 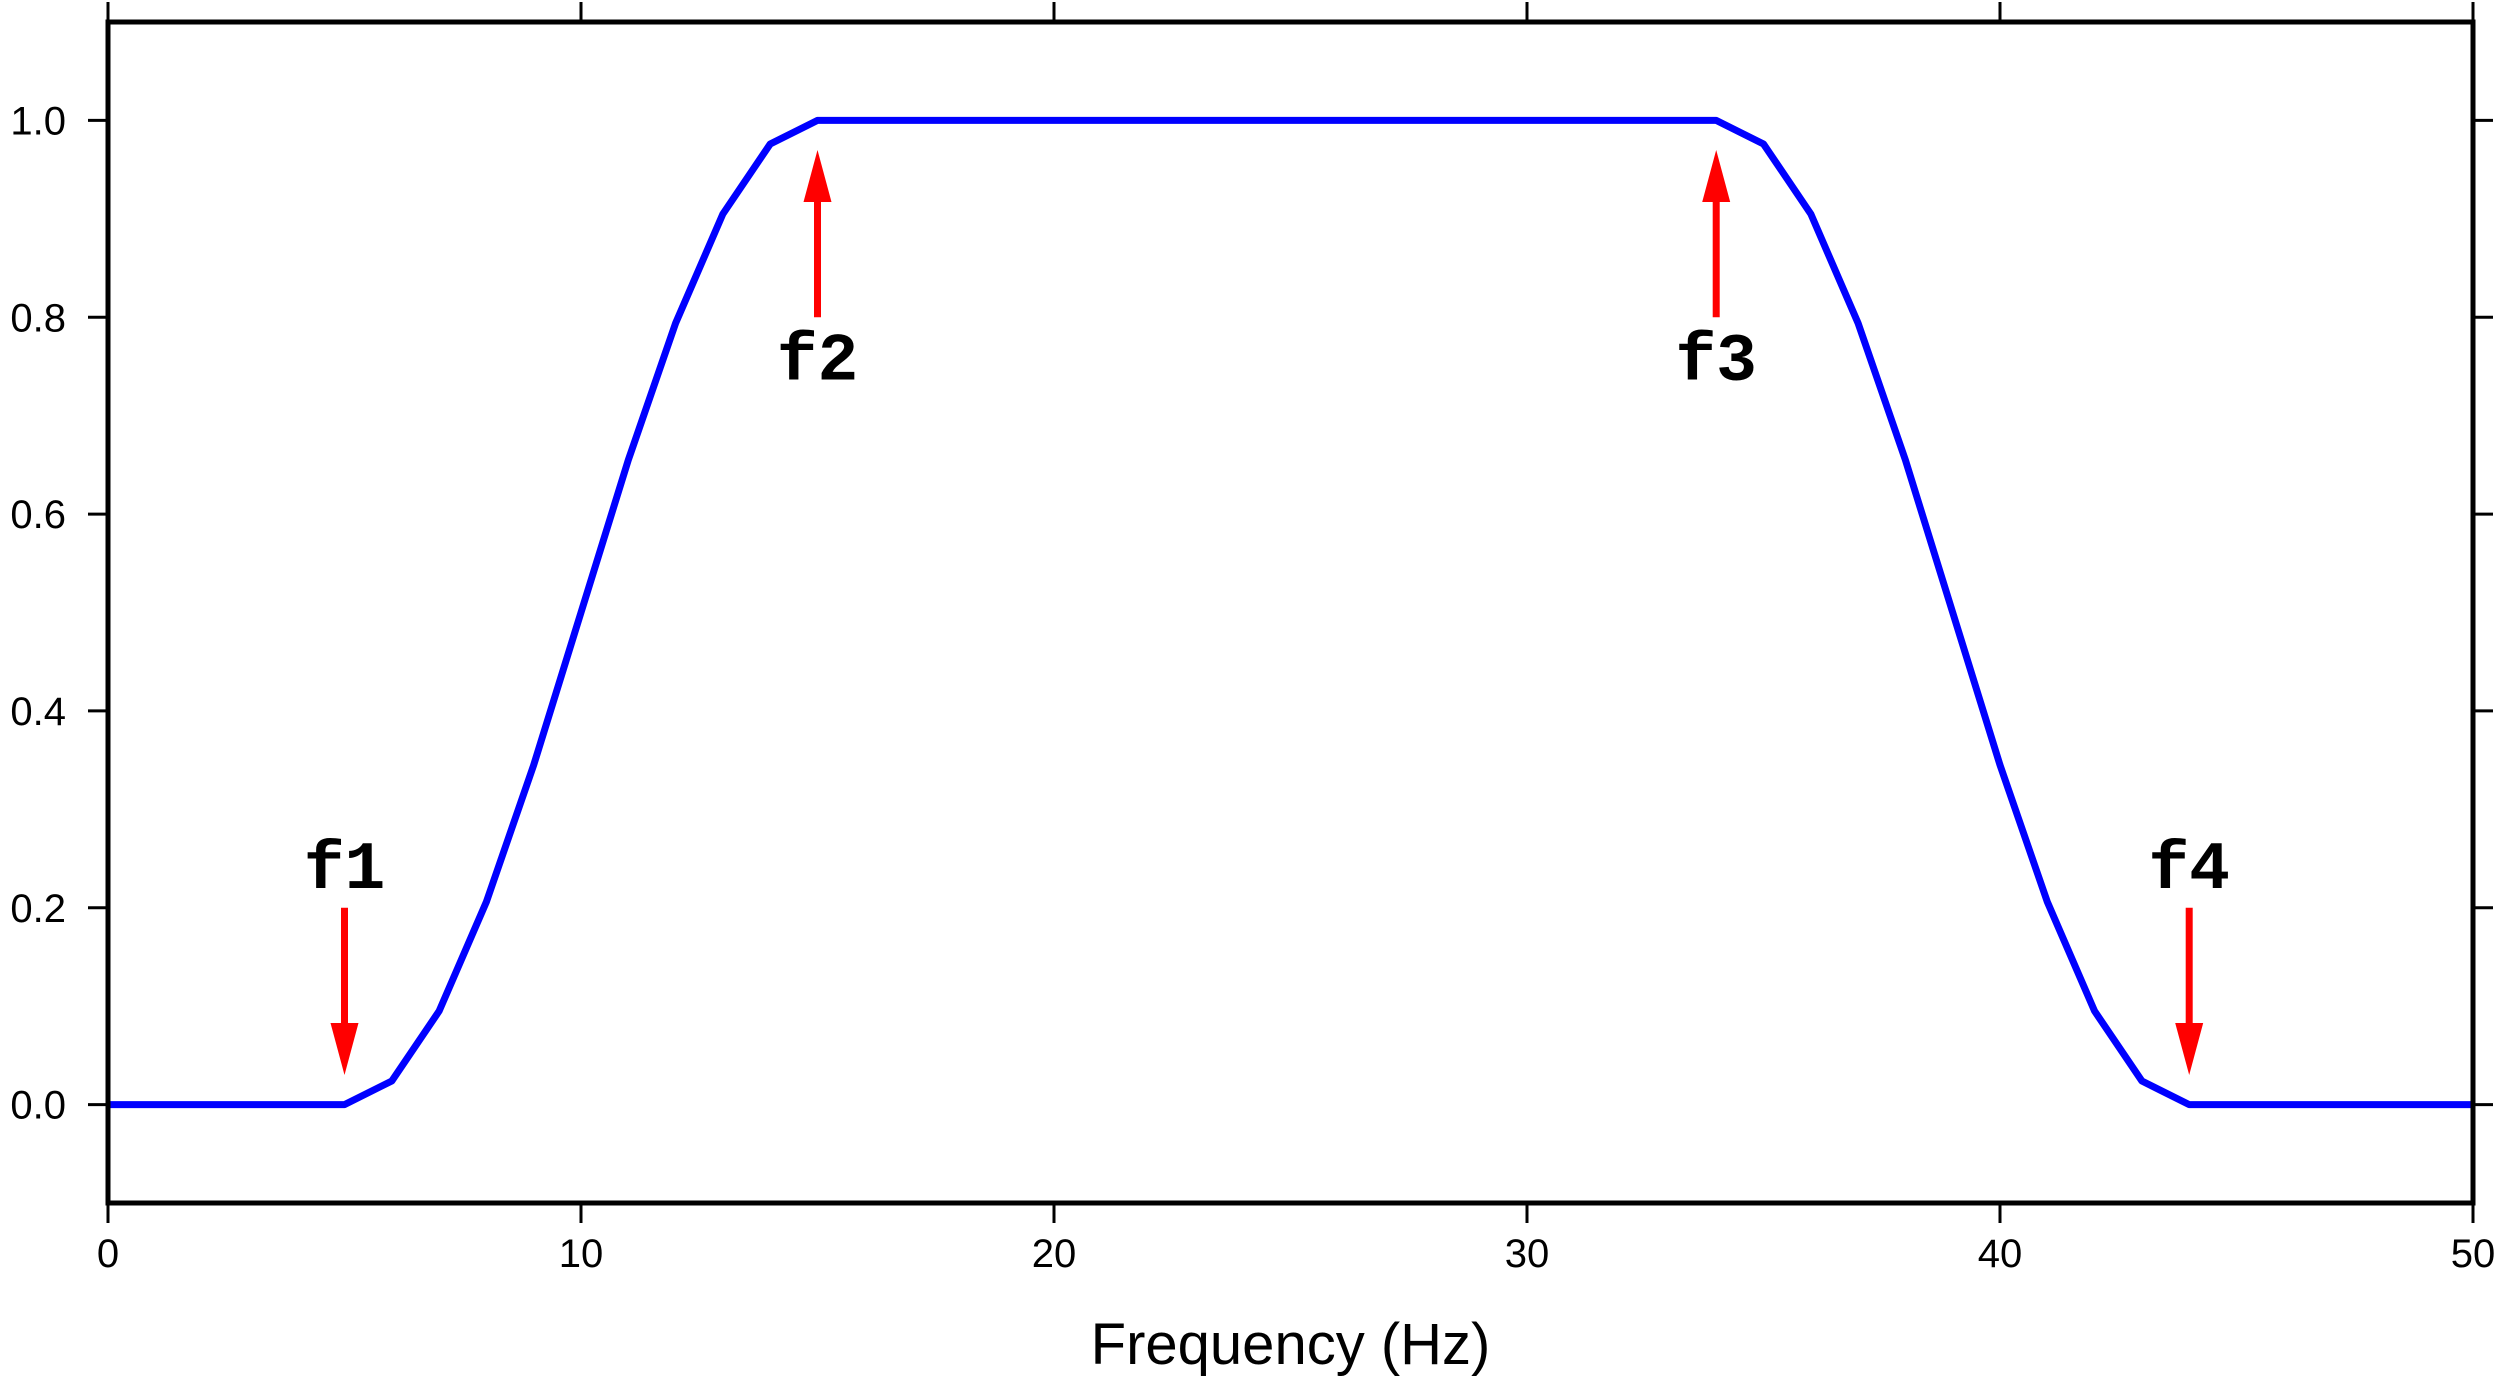 What do you see at coordinates (38, 515) in the screenshot?
I see `y-tick-label: 0.6` at bounding box center [38, 515].